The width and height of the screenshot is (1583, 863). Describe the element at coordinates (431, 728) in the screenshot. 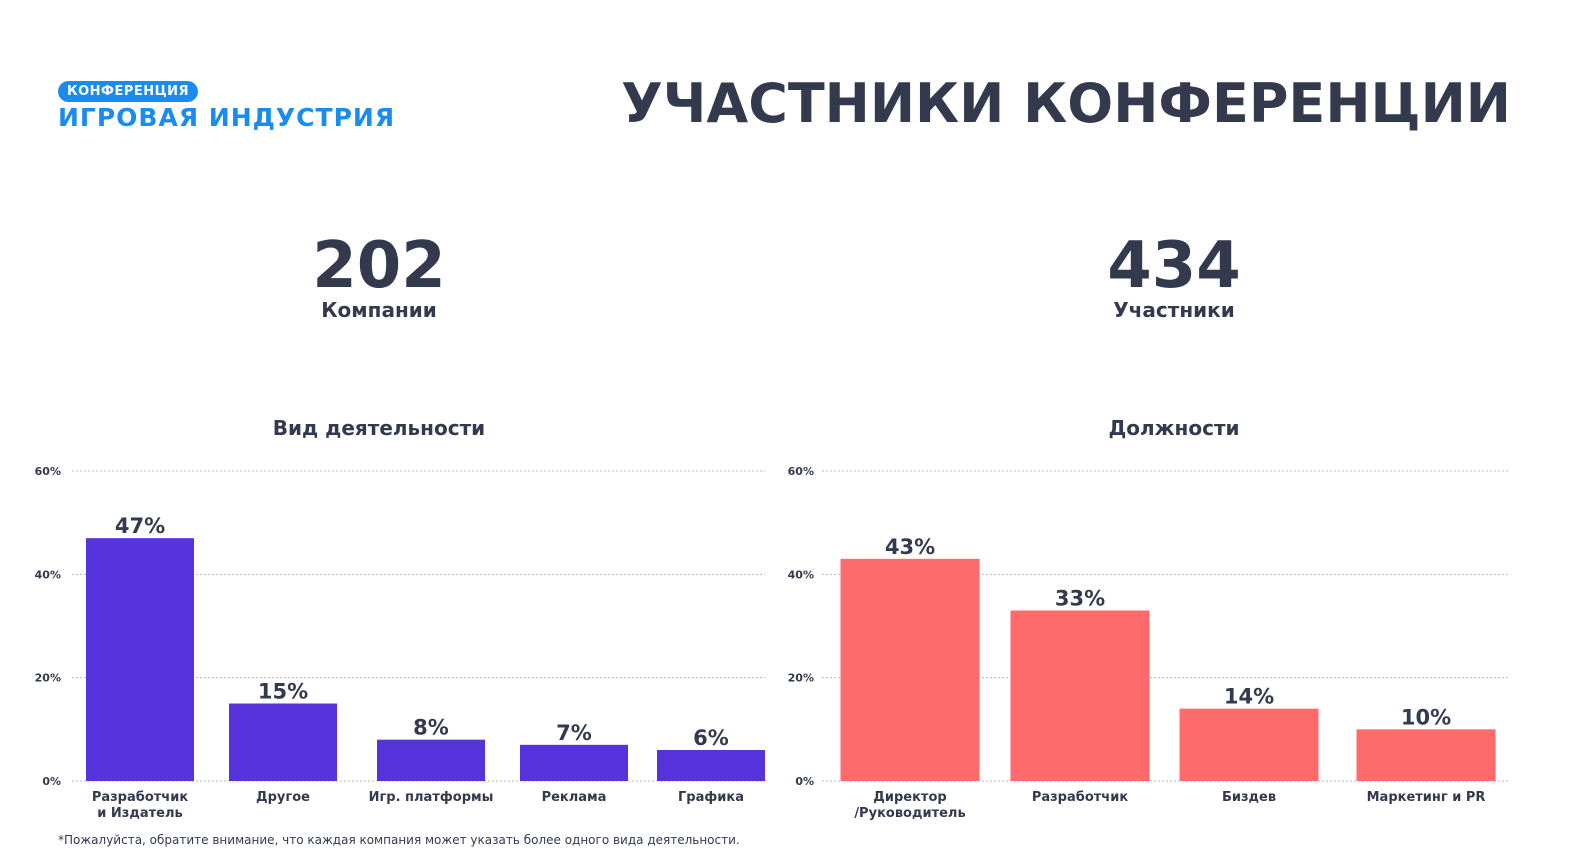

I see `bar-value-label: 8%` at that location.